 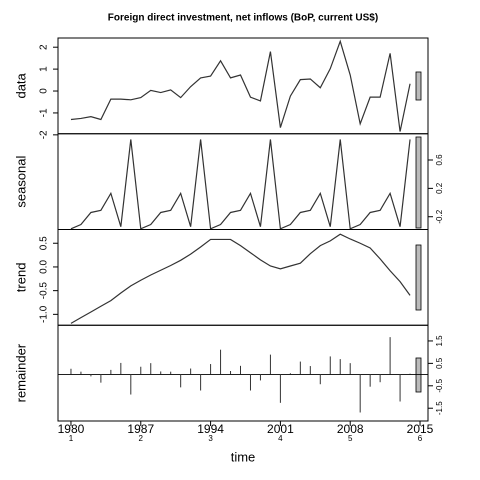 What do you see at coordinates (420, 438) in the screenshot?
I see `cycle-label: 6` at bounding box center [420, 438].